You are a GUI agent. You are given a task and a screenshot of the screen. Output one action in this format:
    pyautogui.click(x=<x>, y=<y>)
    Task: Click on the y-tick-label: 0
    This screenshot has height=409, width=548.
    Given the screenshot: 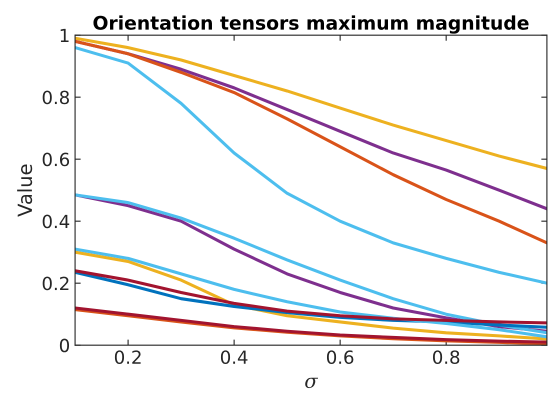 What is the action you would take?
    pyautogui.click(x=65, y=345)
    